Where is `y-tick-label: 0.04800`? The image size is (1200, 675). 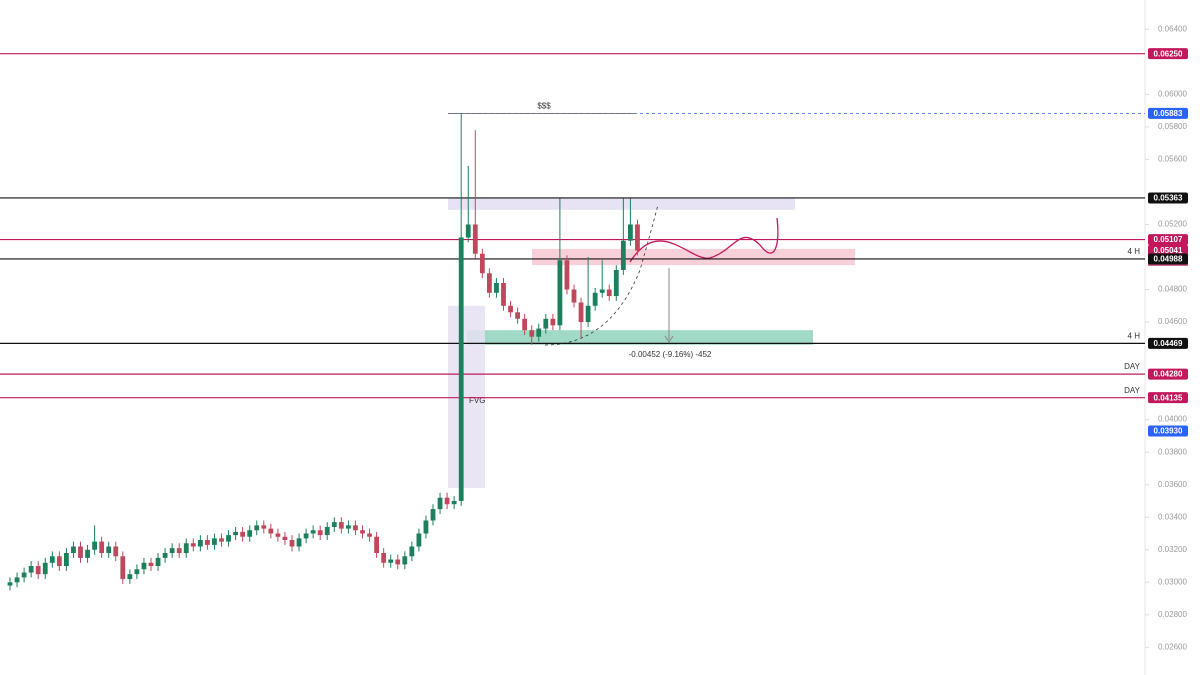
y-tick-label: 0.04800 is located at coordinates (1172, 289).